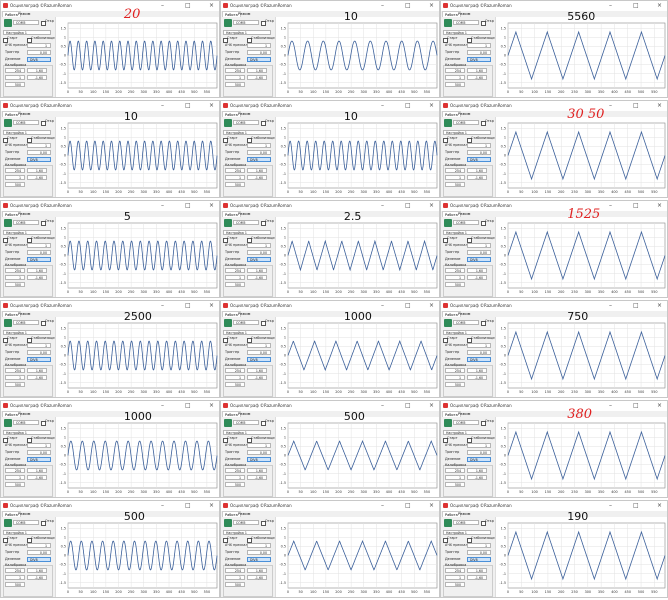 The image size is (668, 600). Describe the element at coordinates (15, 577) in the screenshot. I see `calibration-input: 1` at that location.